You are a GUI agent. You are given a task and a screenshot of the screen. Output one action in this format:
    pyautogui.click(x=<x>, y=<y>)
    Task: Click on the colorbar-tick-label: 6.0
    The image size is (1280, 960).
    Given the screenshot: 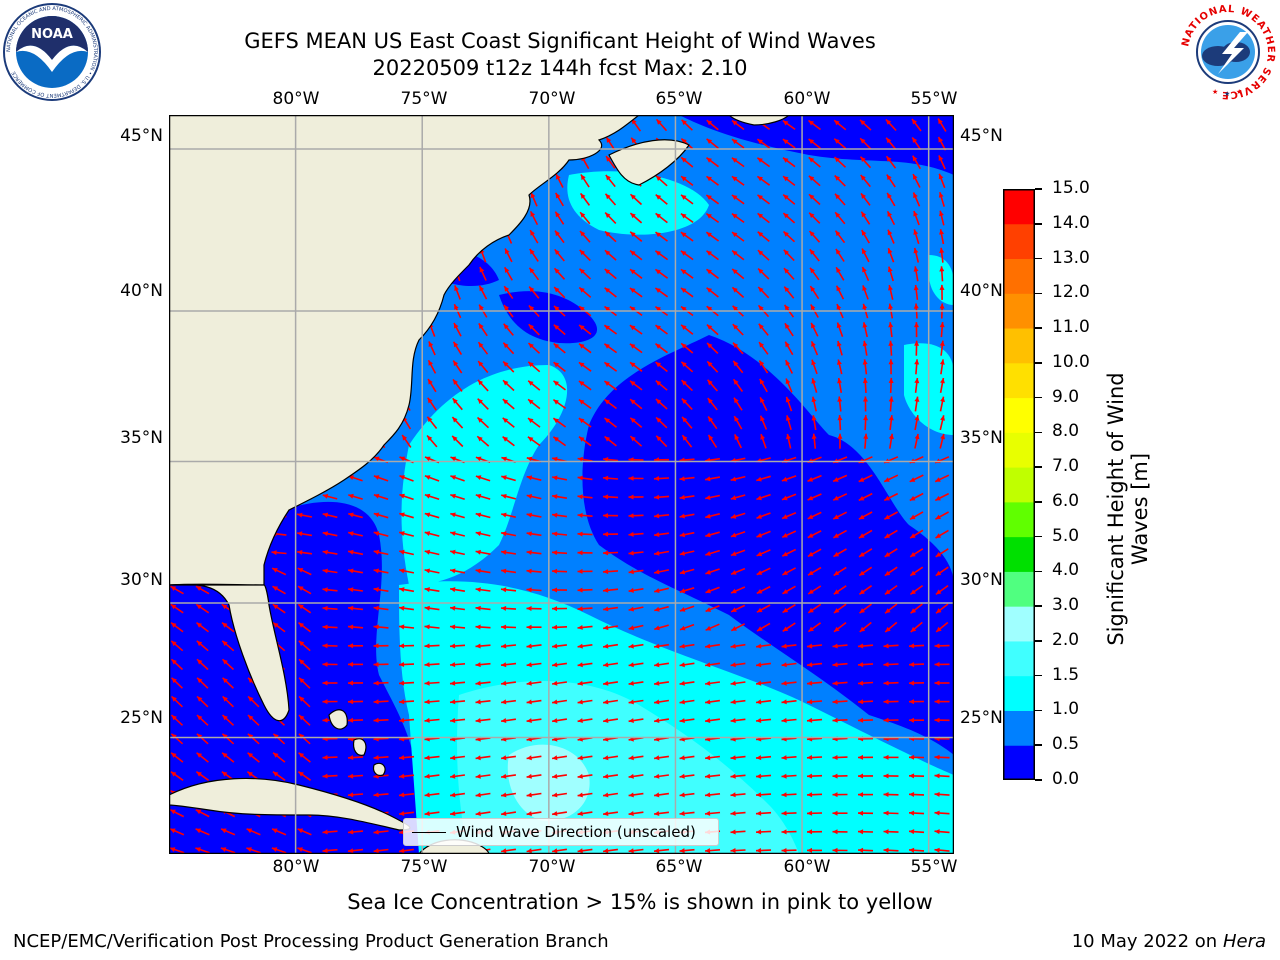 What is the action you would take?
    pyautogui.click(x=1066, y=500)
    